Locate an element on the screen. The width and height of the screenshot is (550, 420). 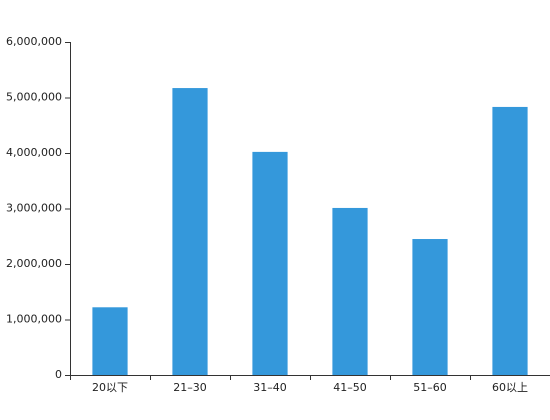
x-tick-label: 31–40 is located at coordinates (270, 387).